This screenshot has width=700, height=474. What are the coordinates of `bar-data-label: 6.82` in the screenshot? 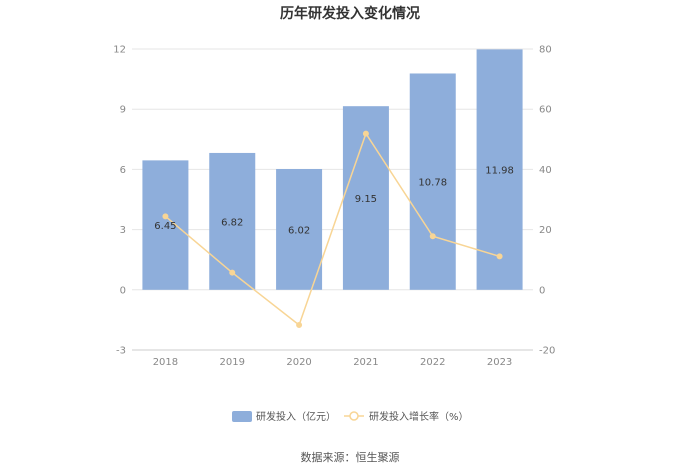 It's located at (232, 222).